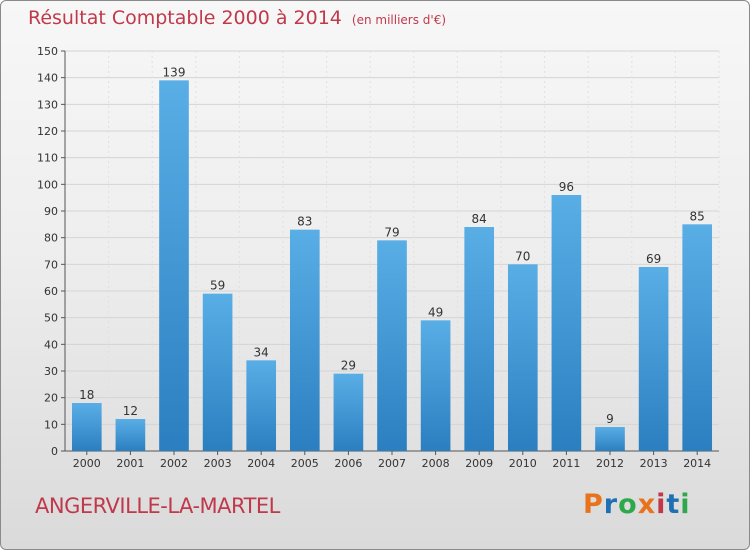 This screenshot has height=550, width=750. Describe the element at coordinates (51, 291) in the screenshot. I see `y-tick-label: 60` at that location.